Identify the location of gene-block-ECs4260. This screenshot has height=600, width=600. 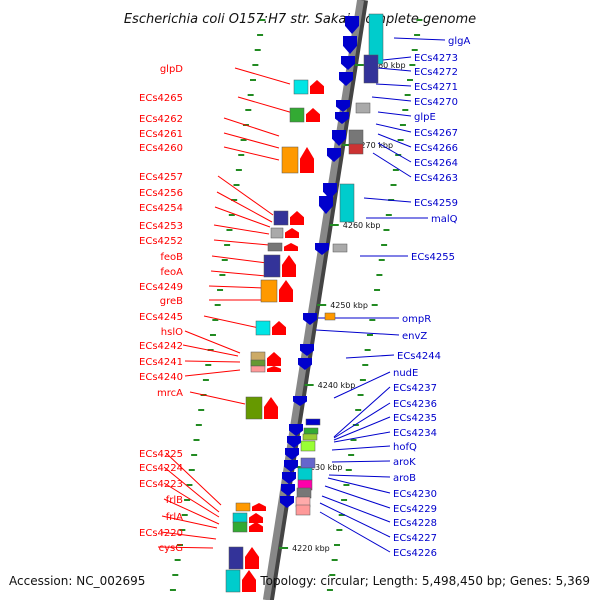
(290, 160).